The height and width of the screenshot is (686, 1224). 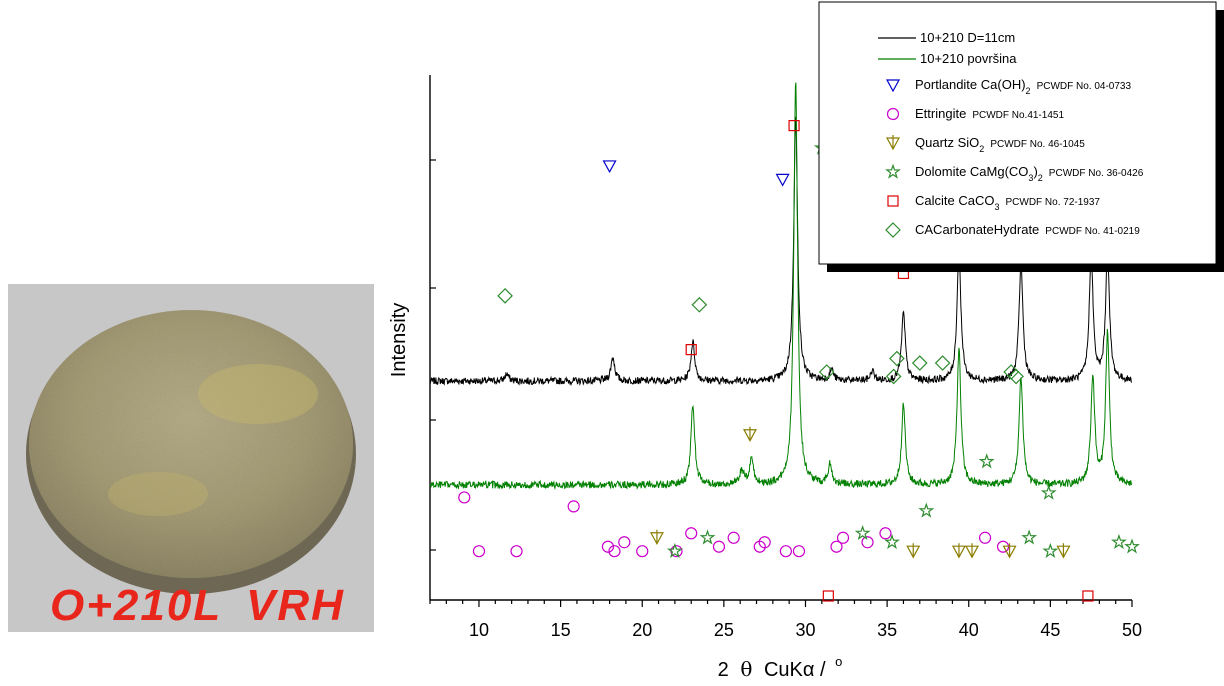 What do you see at coordinates (795, 670) in the screenshot?
I see `x-axis-label-main: CuKα /` at bounding box center [795, 670].